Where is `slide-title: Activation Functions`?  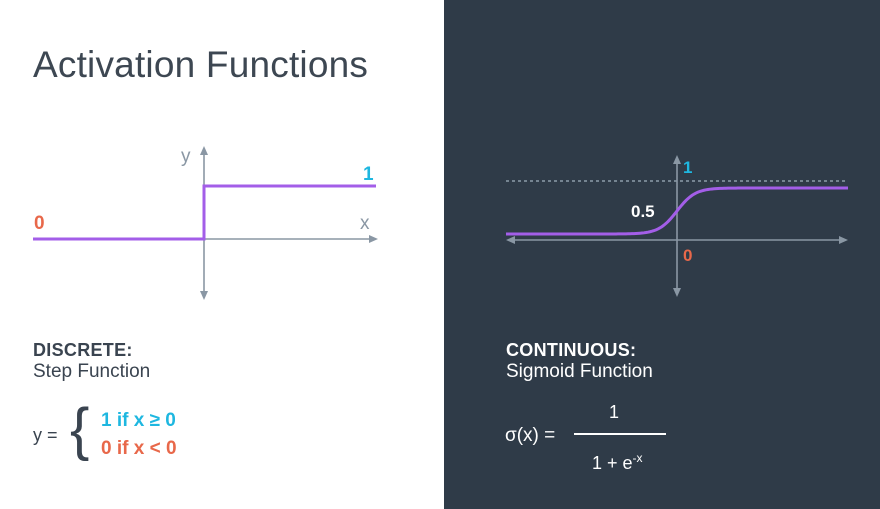 slide-title: Activation Functions is located at coordinates (201, 64).